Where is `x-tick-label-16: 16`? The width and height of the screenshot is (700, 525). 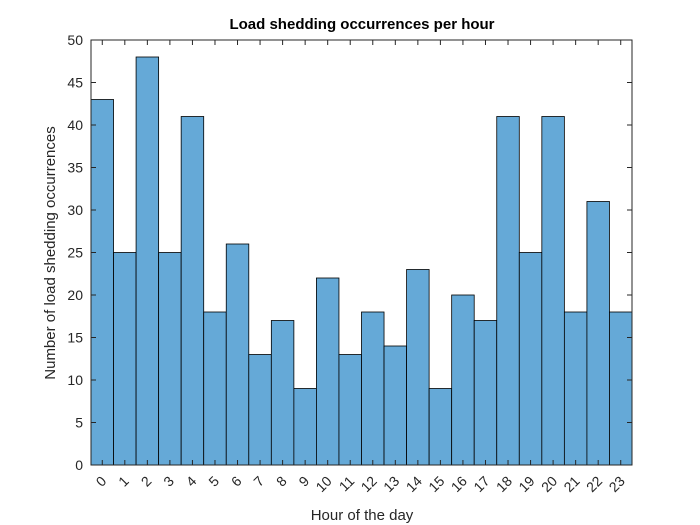 x-tick-label-16: 16 is located at coordinates (459, 484).